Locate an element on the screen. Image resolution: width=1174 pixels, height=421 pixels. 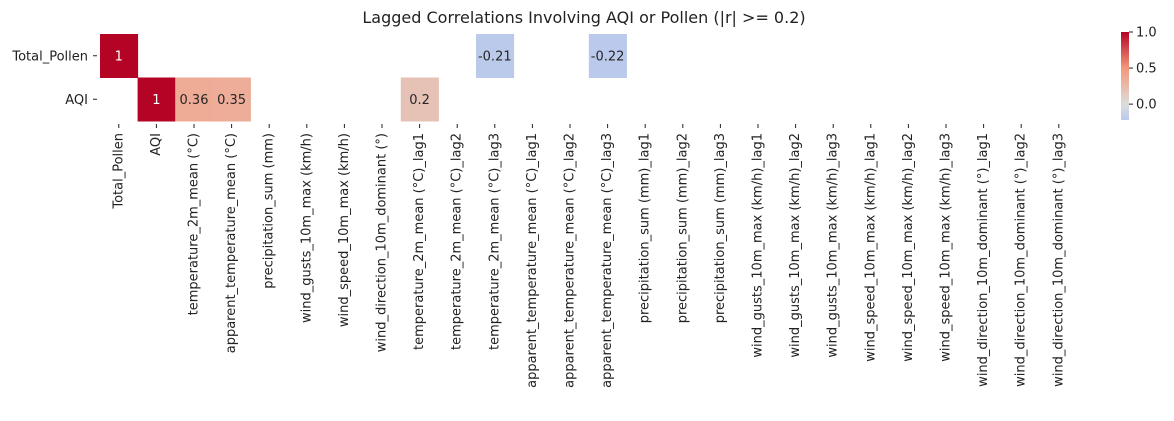
column-label: apparent_temperature_mean (°C)_lag1 is located at coordinates (532, 260).